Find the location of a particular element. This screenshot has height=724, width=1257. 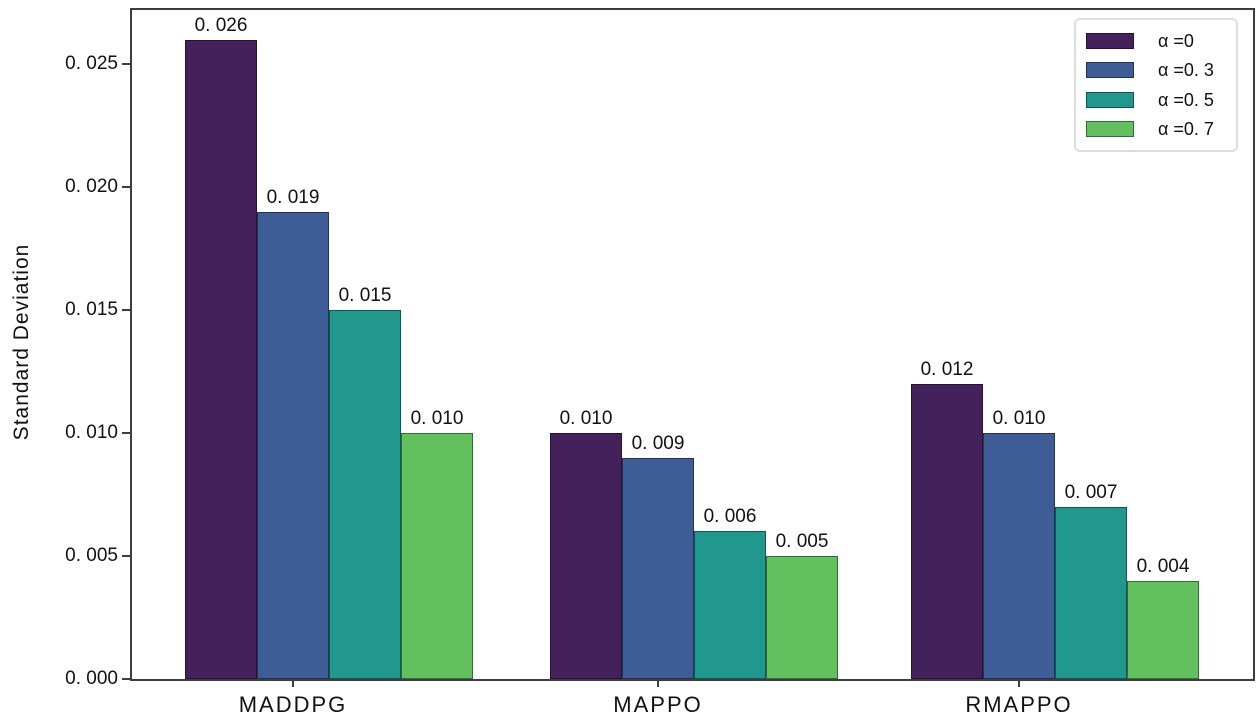

bar-value-label: 0. 006 is located at coordinates (730, 517).